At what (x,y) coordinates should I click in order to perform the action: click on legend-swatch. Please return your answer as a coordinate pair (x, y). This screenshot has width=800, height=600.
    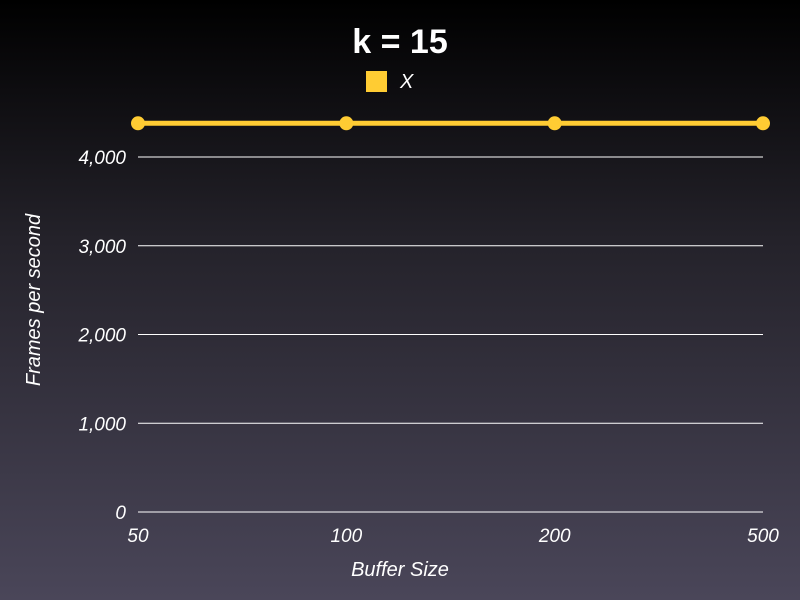
    Looking at the image, I should click on (376, 81).